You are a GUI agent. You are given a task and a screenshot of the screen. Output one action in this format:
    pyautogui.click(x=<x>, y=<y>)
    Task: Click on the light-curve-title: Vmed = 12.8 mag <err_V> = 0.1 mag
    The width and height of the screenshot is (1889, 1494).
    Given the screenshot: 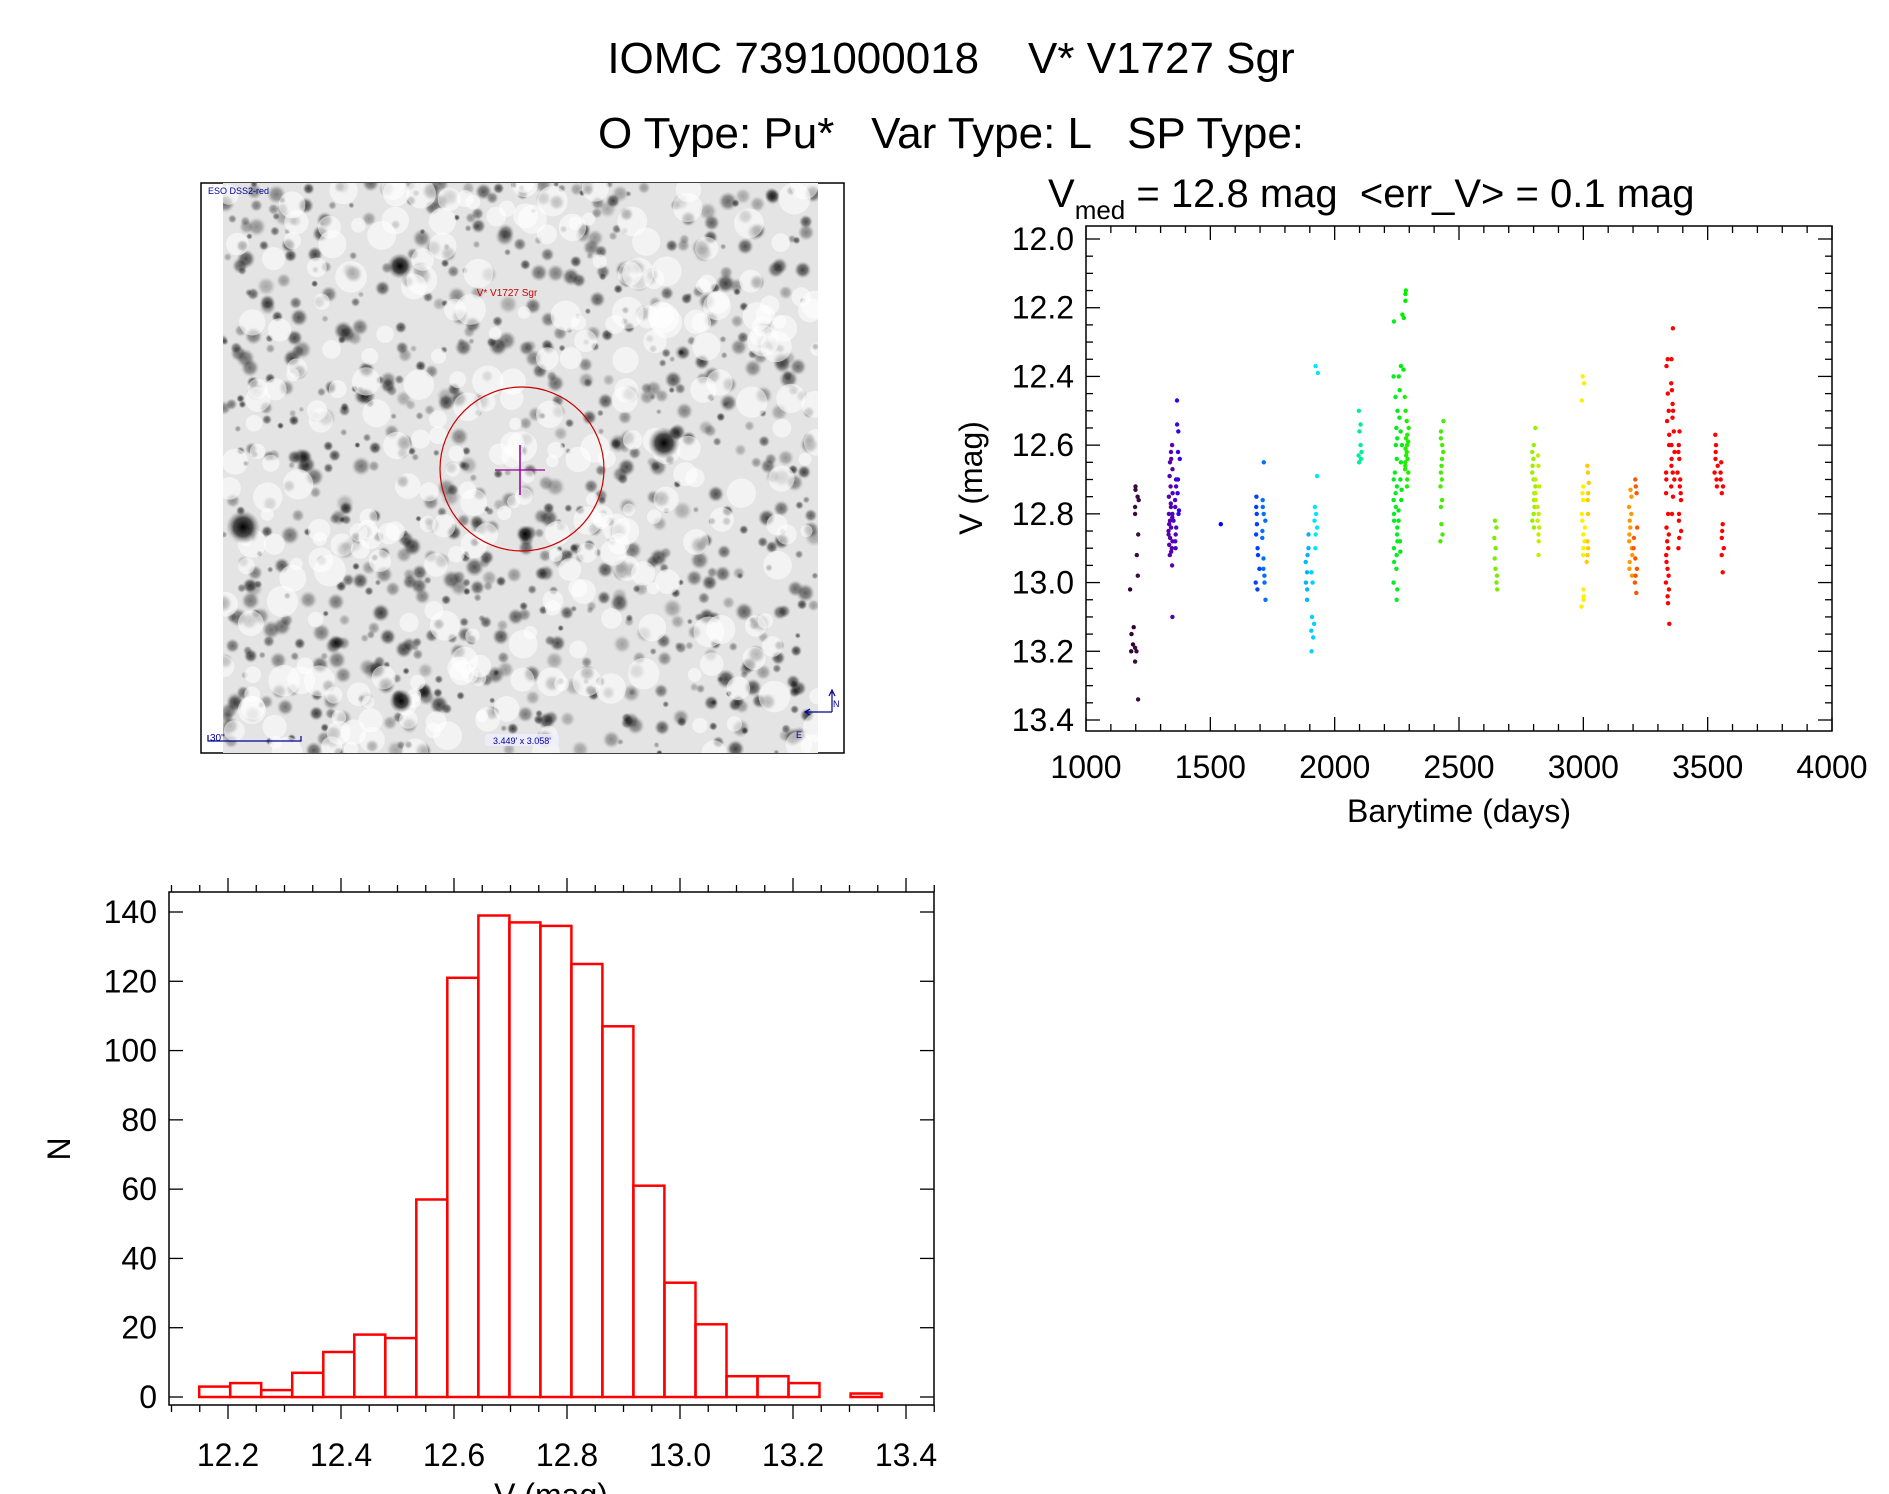 What is the action you would take?
    pyautogui.click(x=1371, y=198)
    